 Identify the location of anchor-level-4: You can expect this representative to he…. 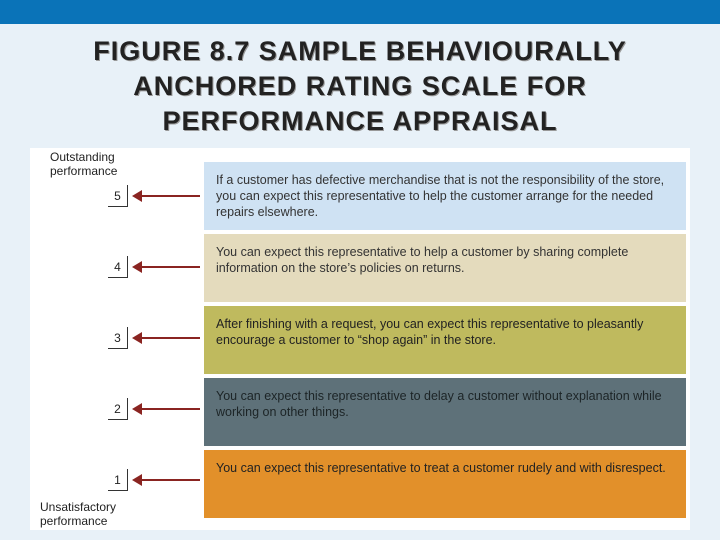
(445, 268).